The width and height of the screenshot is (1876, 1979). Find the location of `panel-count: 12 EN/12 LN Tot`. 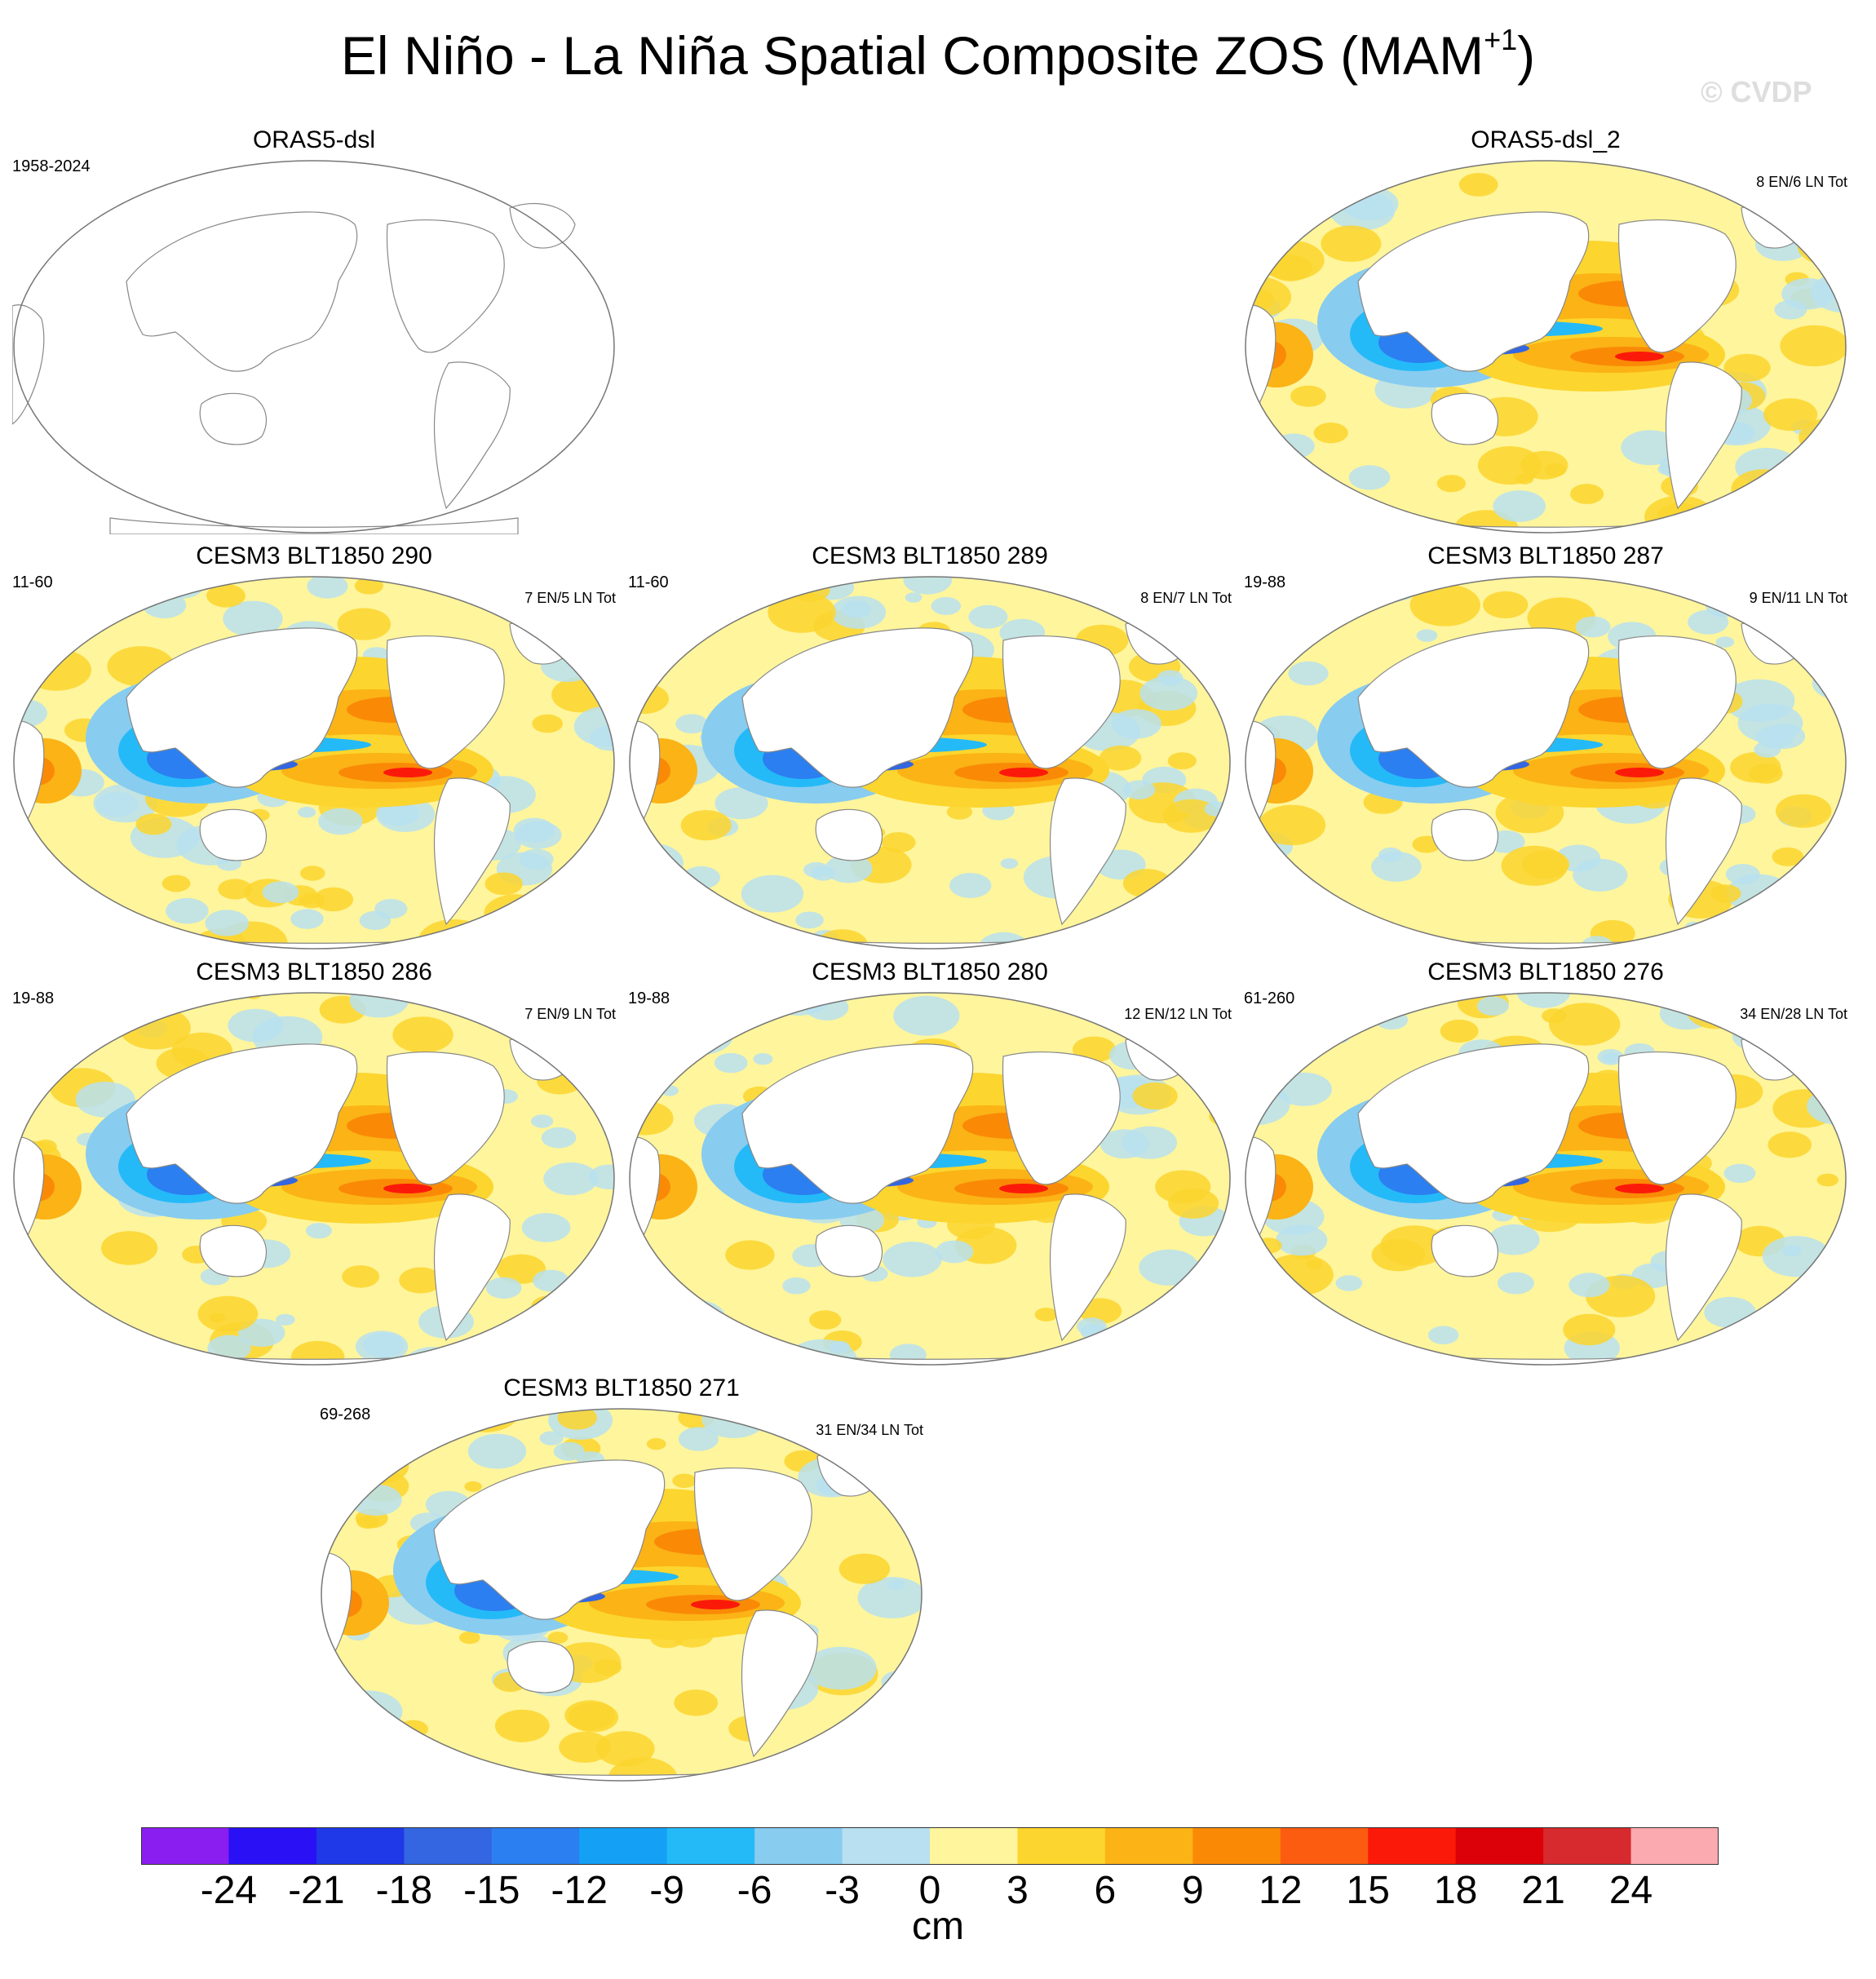

panel-count: 12 EN/12 LN Tot is located at coordinates (1178, 1014).